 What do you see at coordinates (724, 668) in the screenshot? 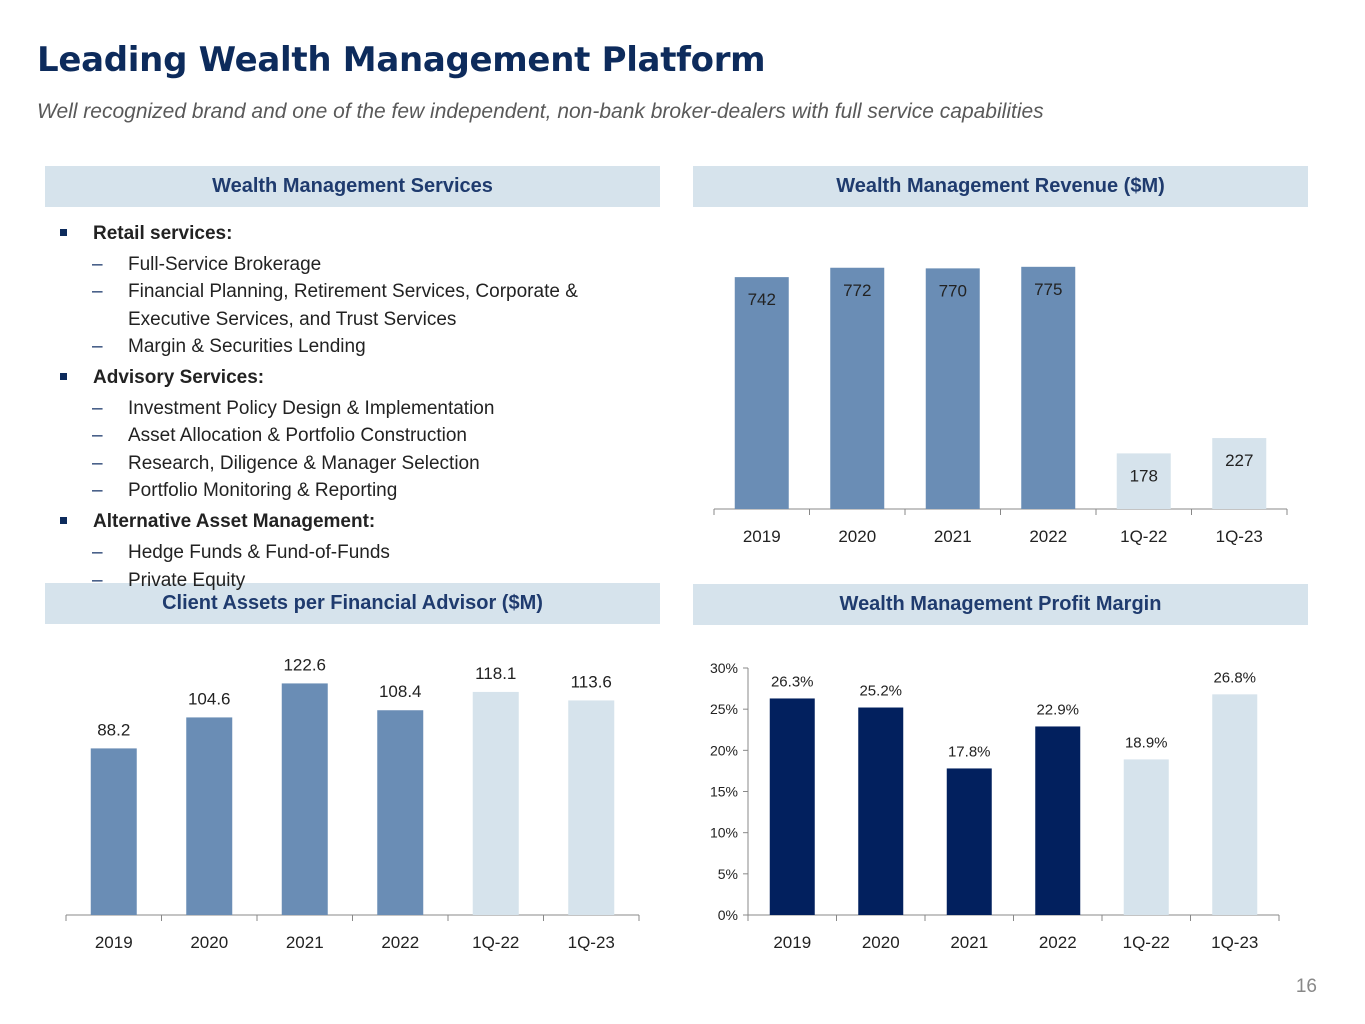
I see `y-tick-label: 30%` at bounding box center [724, 668].